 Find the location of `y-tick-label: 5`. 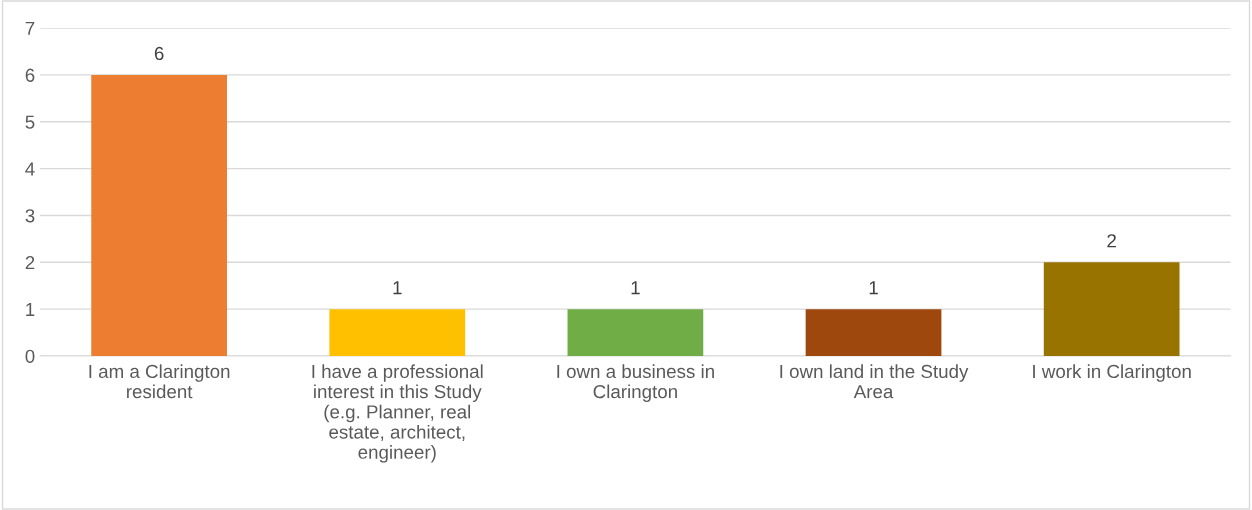

y-tick-label: 5 is located at coordinates (30, 122).